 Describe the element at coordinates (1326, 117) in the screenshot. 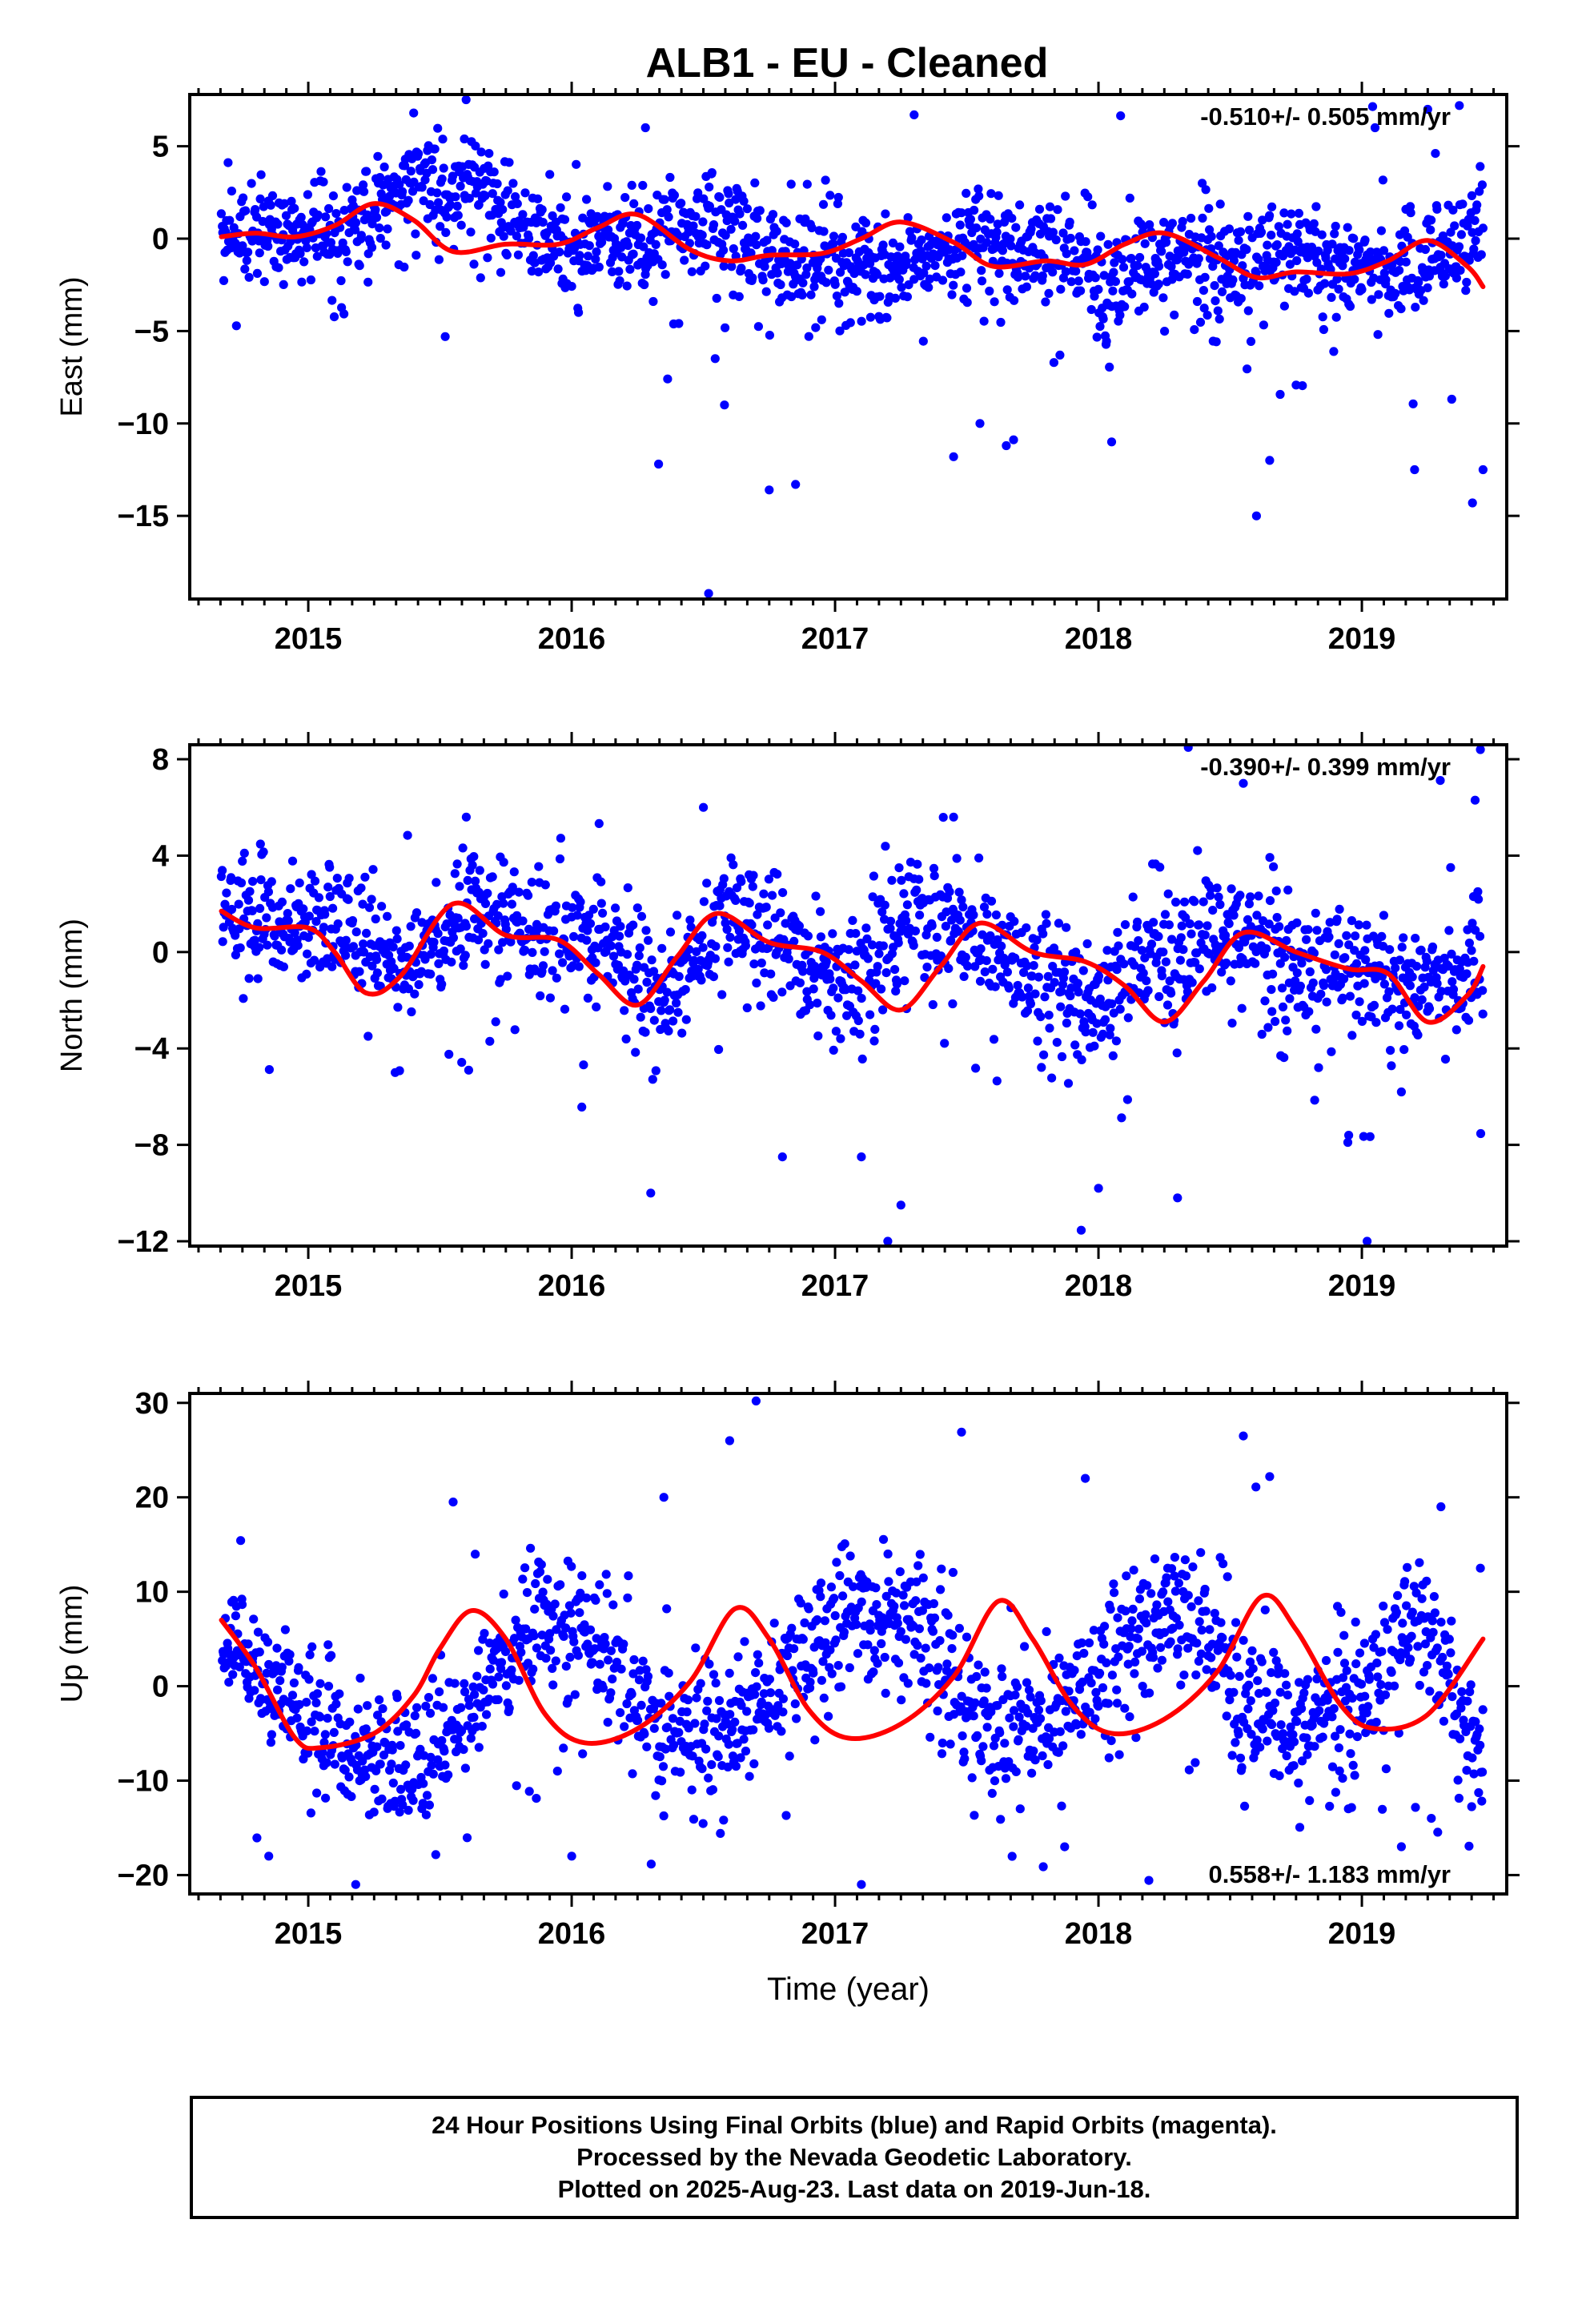

I see `east-rate-label: -0.510+/- 0.505 mm/yr` at that location.